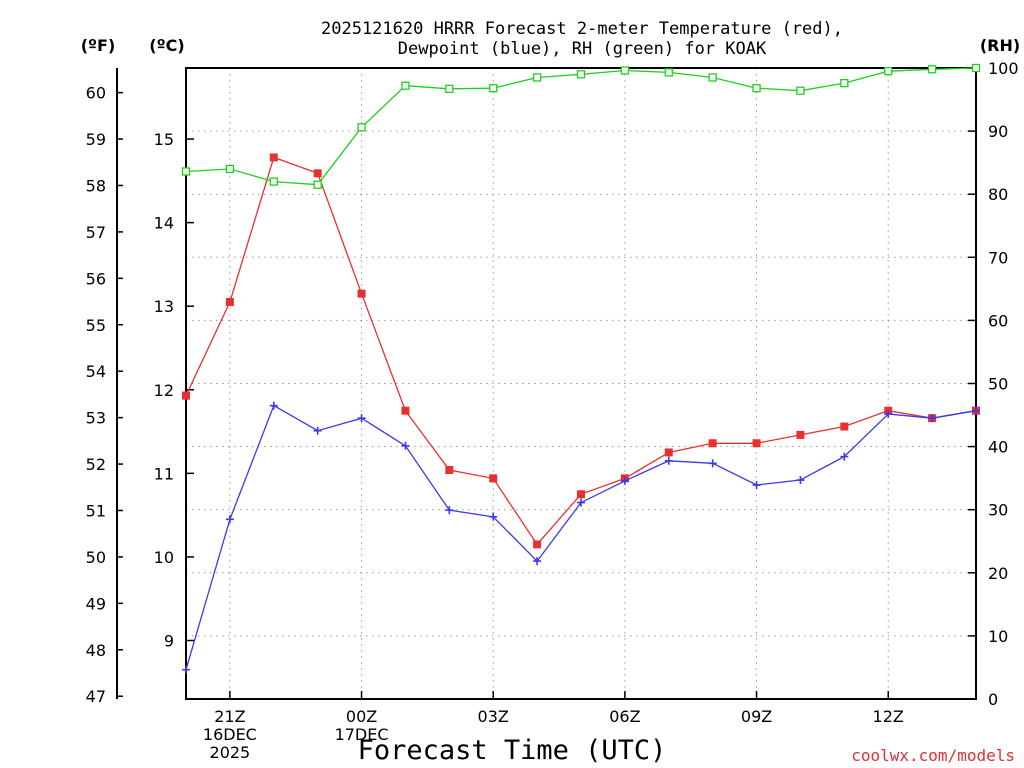 The height and width of the screenshot is (768, 1024). I want to click on time-tick-label: 03Z, so click(493, 716).